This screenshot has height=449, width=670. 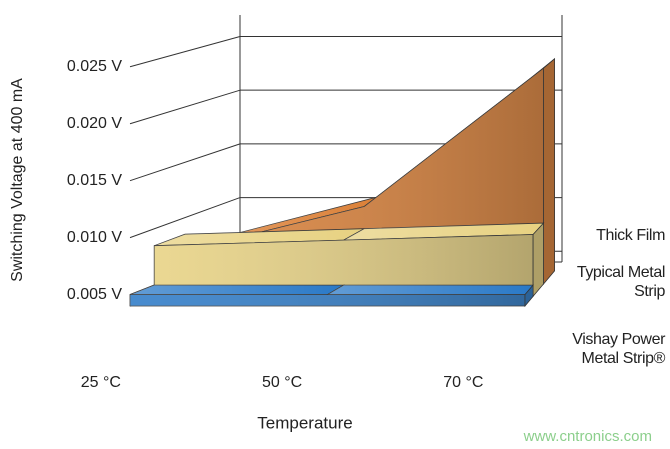 What do you see at coordinates (621, 282) in the screenshot?
I see `legend-label: Typical Metal Strip` at bounding box center [621, 282].